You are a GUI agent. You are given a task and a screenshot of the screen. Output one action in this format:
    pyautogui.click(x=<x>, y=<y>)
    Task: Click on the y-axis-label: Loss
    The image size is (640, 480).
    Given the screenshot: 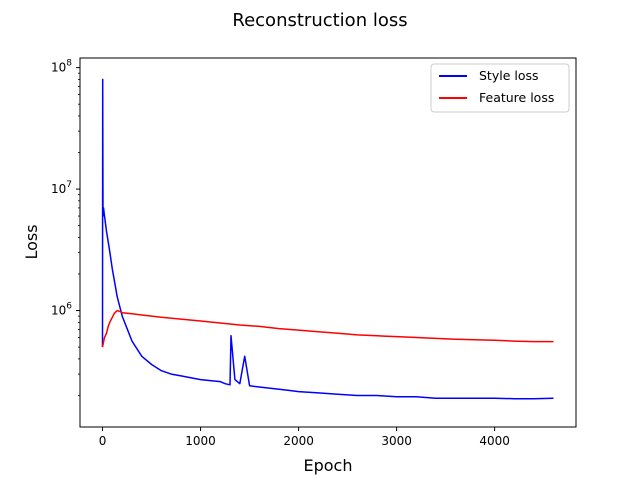 What is the action you would take?
    pyautogui.click(x=31, y=241)
    